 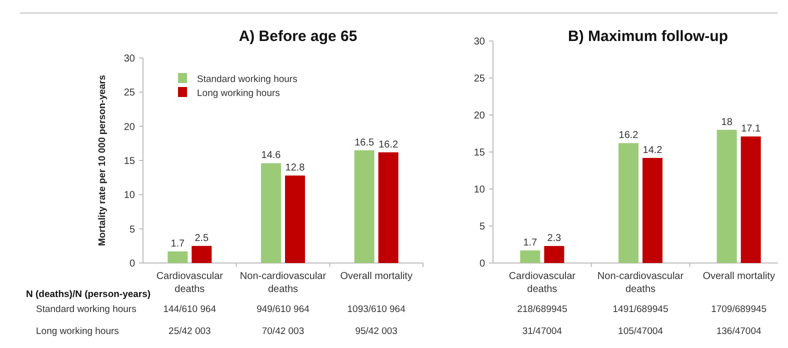 What do you see at coordinates (727, 122) in the screenshot?
I see `data-label: 18` at bounding box center [727, 122].